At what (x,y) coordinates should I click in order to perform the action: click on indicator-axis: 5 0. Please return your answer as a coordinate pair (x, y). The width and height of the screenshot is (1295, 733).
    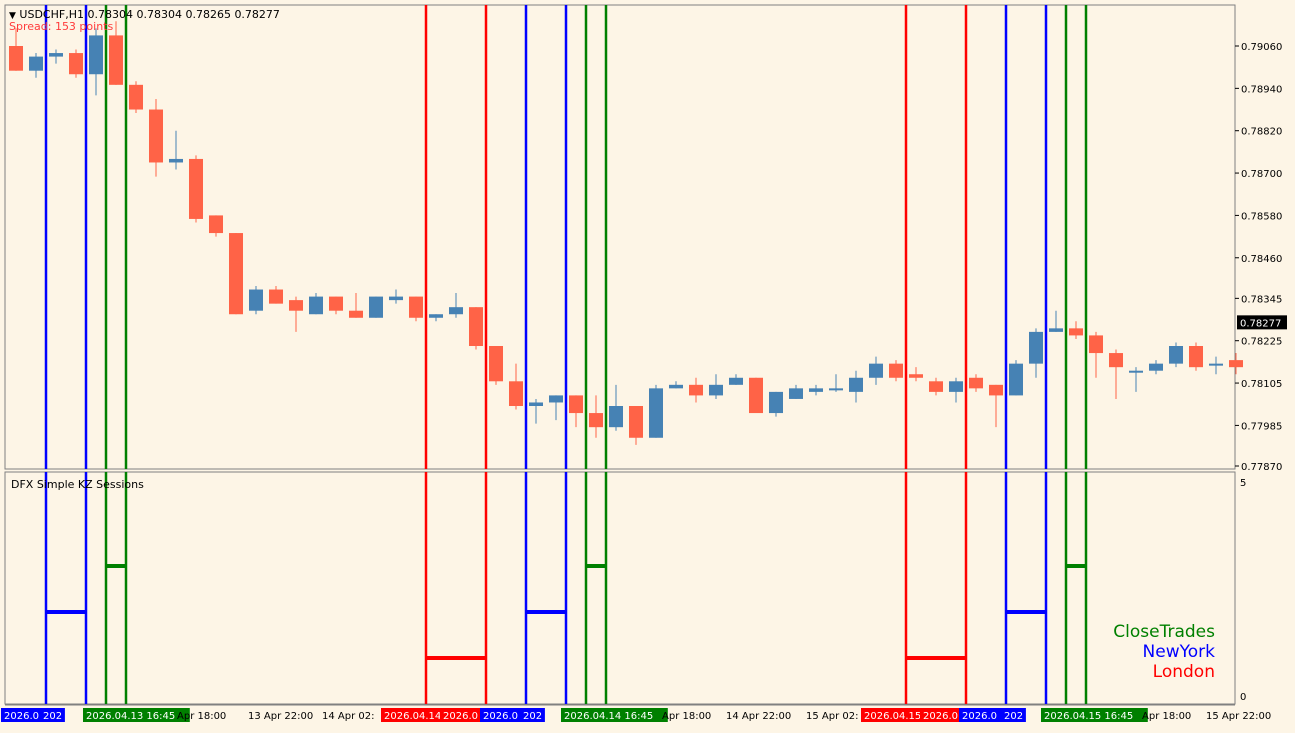
    Looking at the image, I should click on (1243, 590).